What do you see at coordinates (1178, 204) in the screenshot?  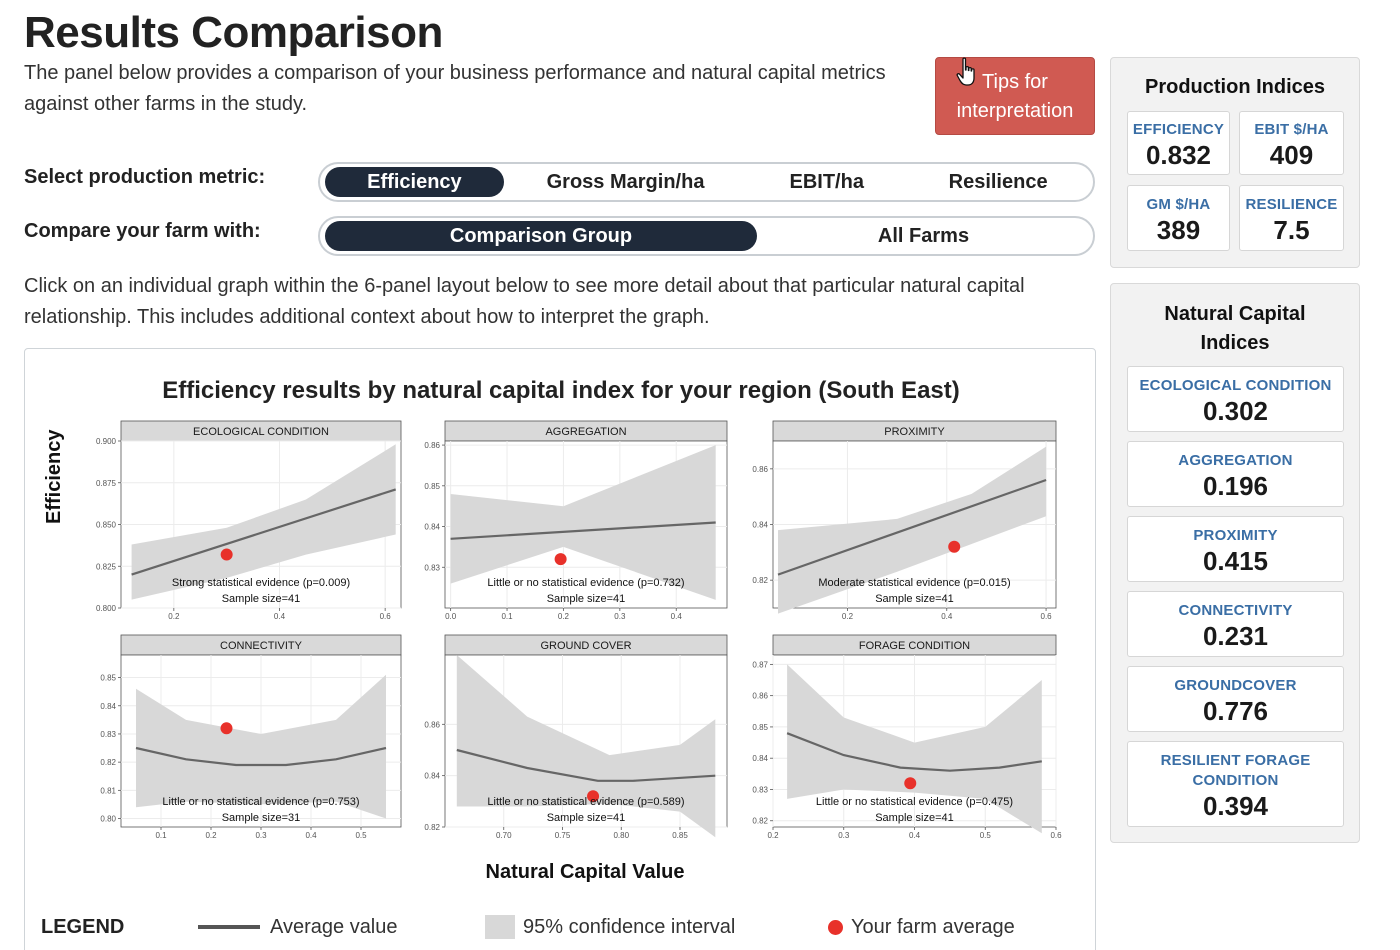 I see `tile-label: GM $/HA` at bounding box center [1178, 204].